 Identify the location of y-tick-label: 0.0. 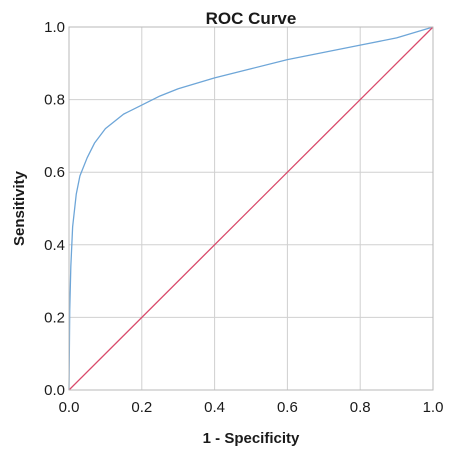
(54, 390).